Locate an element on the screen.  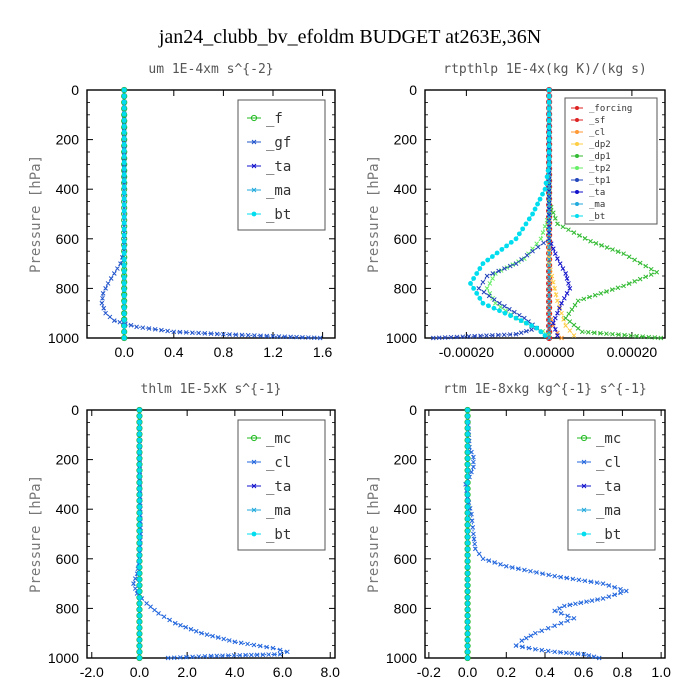
legend-label: _forcing is located at coordinates (610, 109).